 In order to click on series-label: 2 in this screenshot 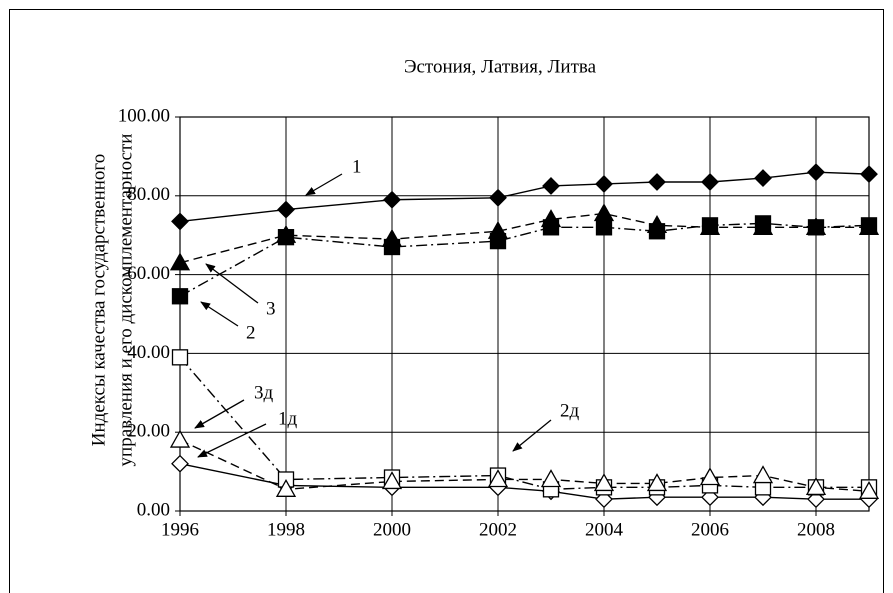, I will do `click(251, 332)`.